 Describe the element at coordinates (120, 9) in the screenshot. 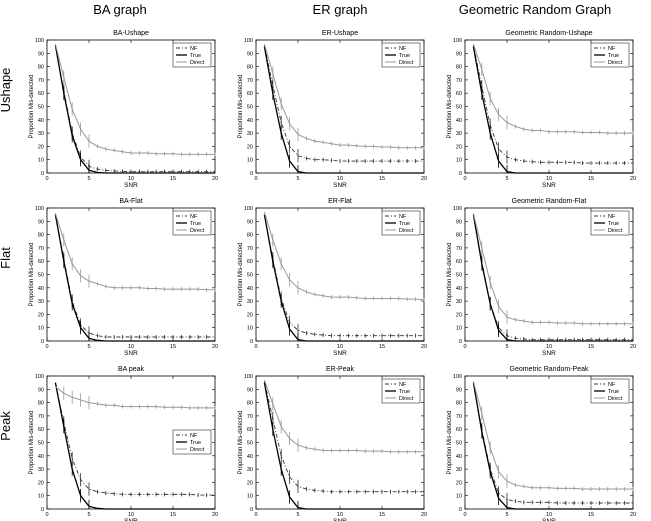

I see `column-title-ba: BA graph` at that location.